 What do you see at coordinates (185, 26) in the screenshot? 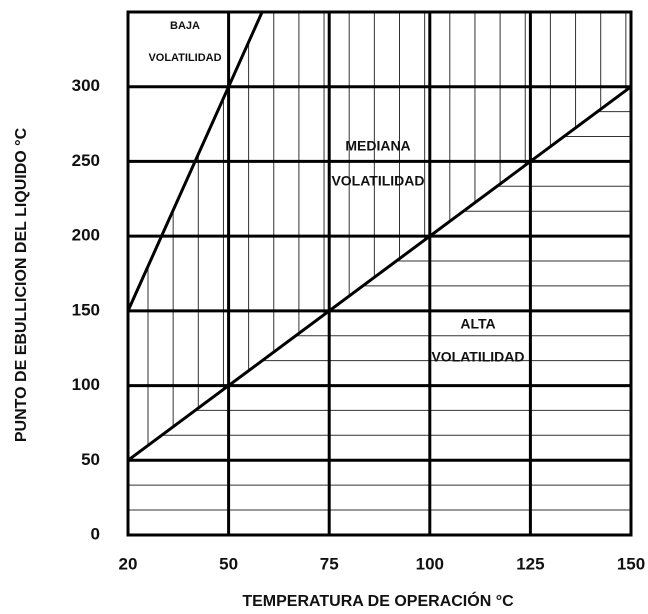
I see `annotation: BAJA` at bounding box center [185, 26].